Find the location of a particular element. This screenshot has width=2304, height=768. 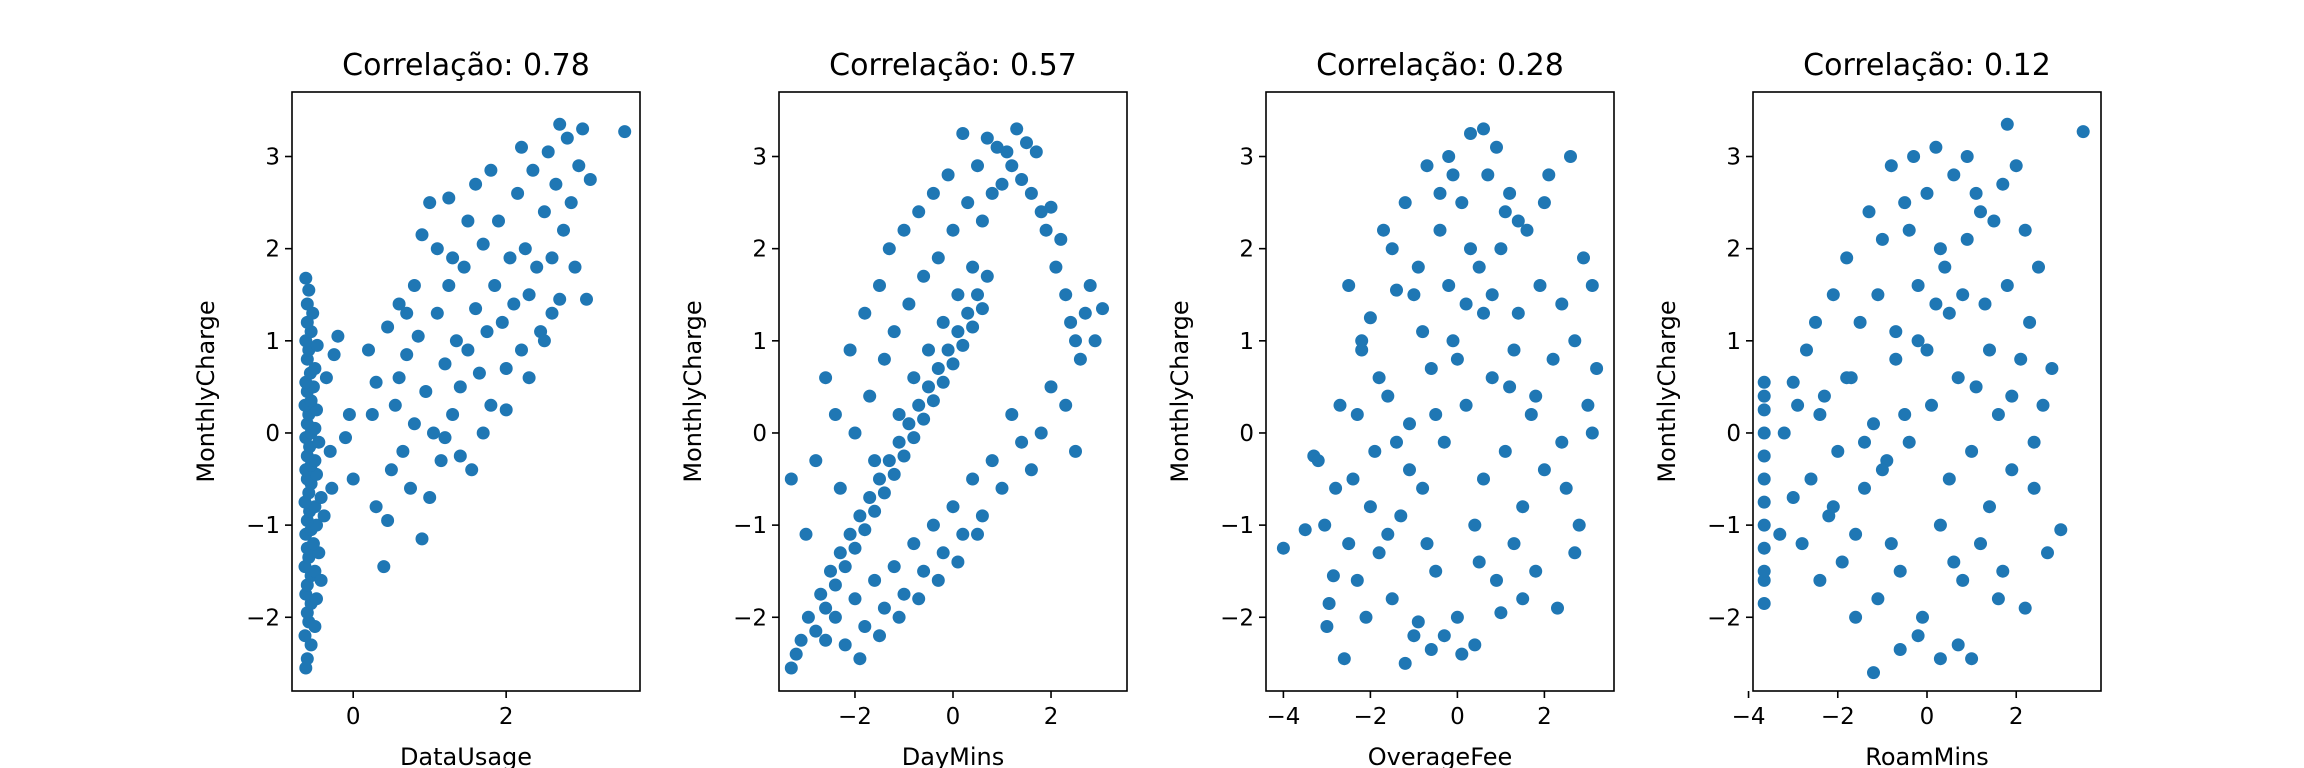

x-tick-label: −2 is located at coordinates (1838, 717).